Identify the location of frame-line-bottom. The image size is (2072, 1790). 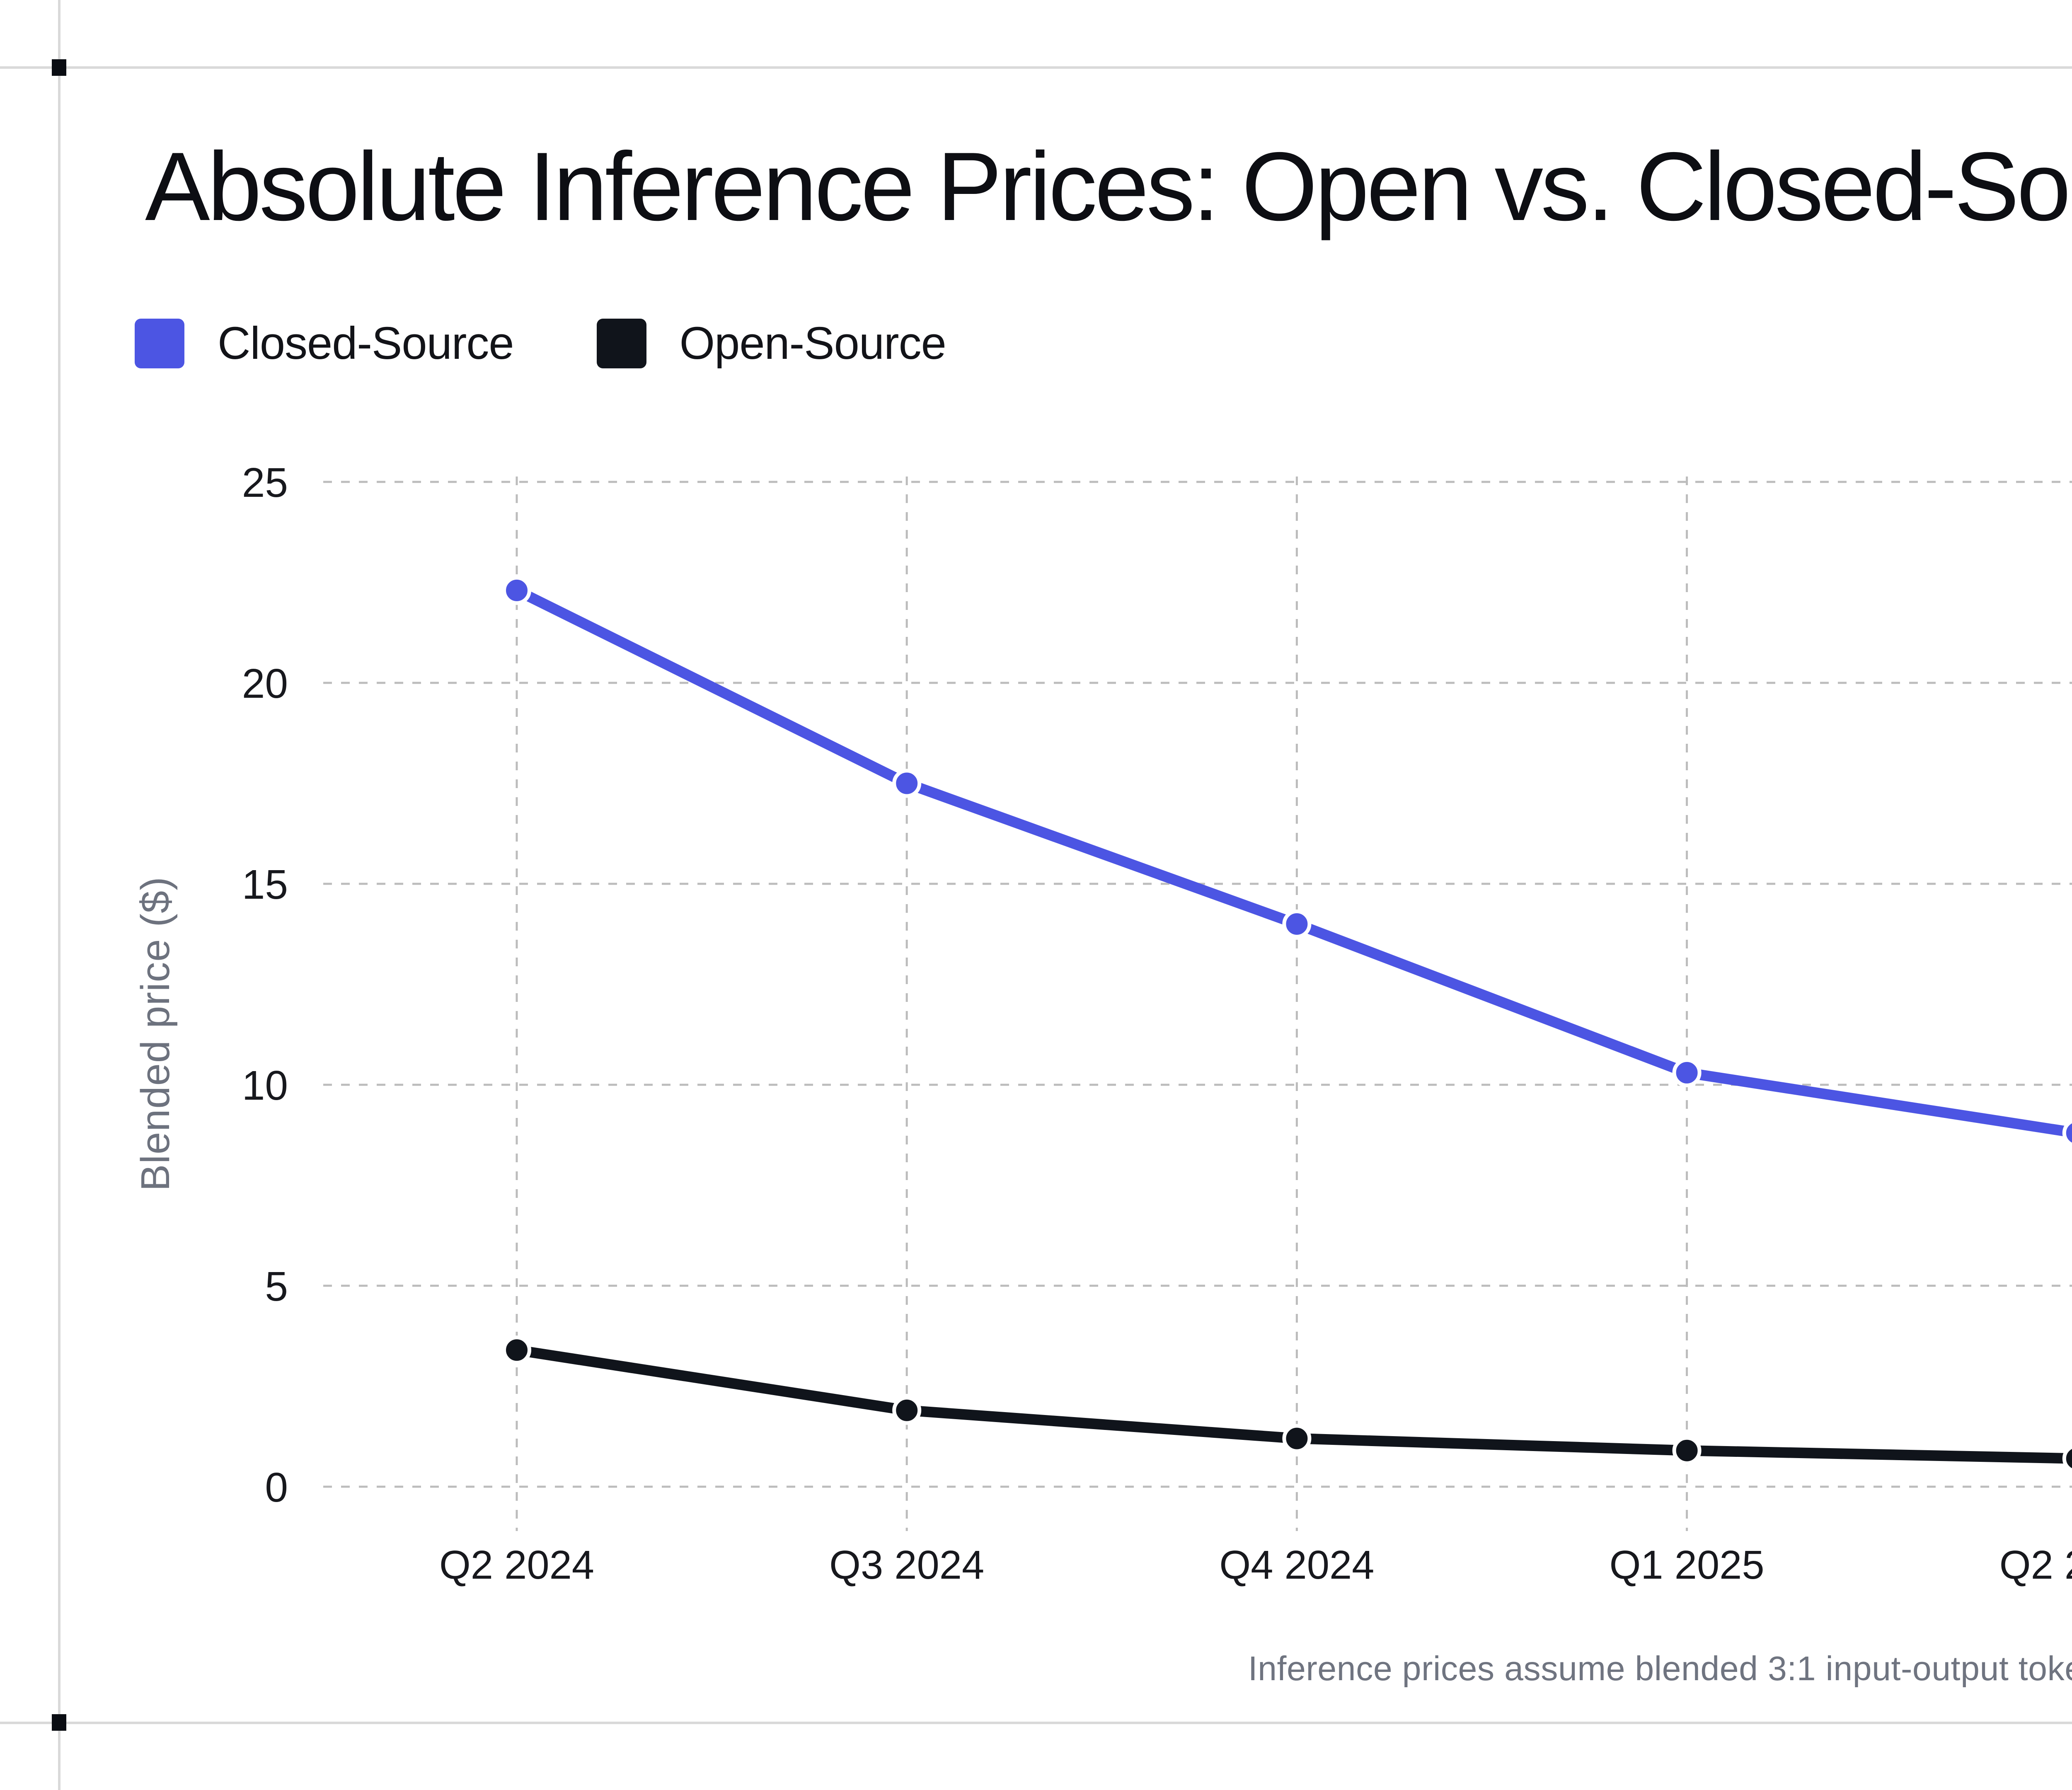
(1036, 1723).